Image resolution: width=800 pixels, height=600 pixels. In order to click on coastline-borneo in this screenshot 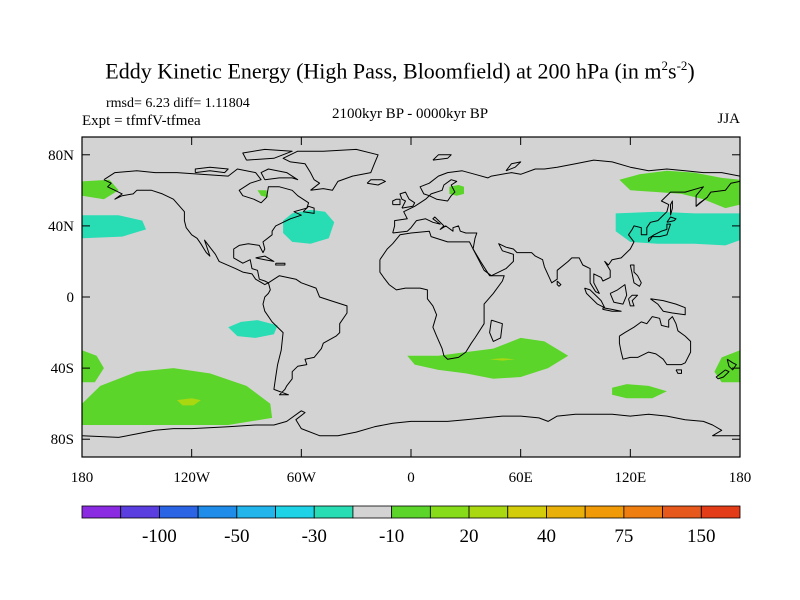, I will do `click(618, 294)`.